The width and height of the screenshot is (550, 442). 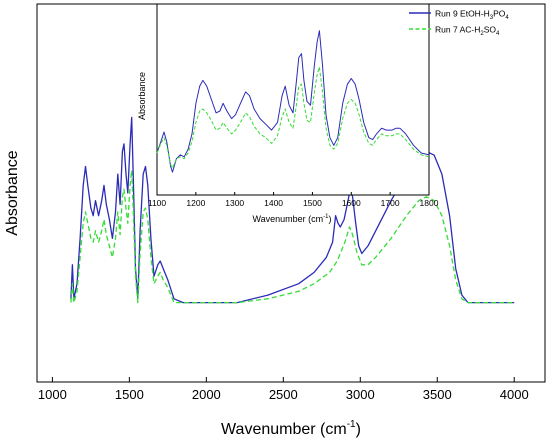 What do you see at coordinates (291, 428) in the screenshot?
I see `main-x-axis-label: Wavenumber (cm-1)` at bounding box center [291, 428].